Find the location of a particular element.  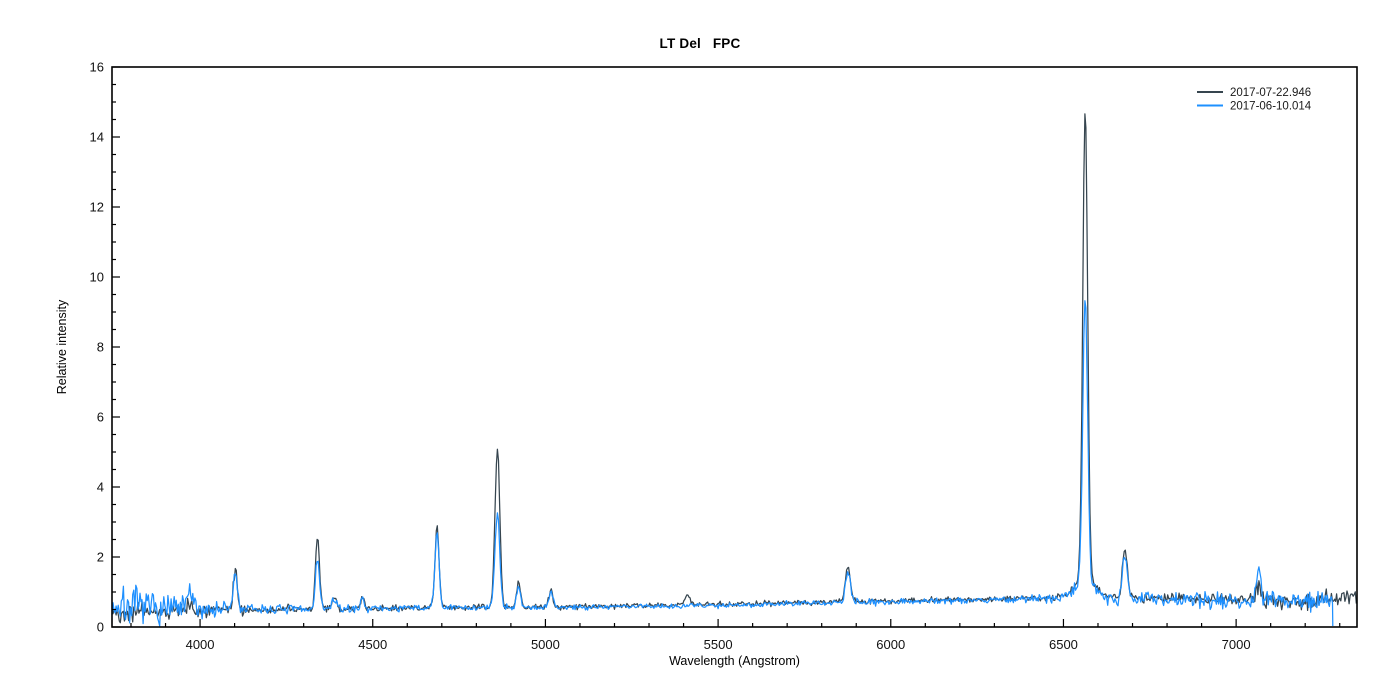

y-tick-label: 2 is located at coordinates (100, 557).